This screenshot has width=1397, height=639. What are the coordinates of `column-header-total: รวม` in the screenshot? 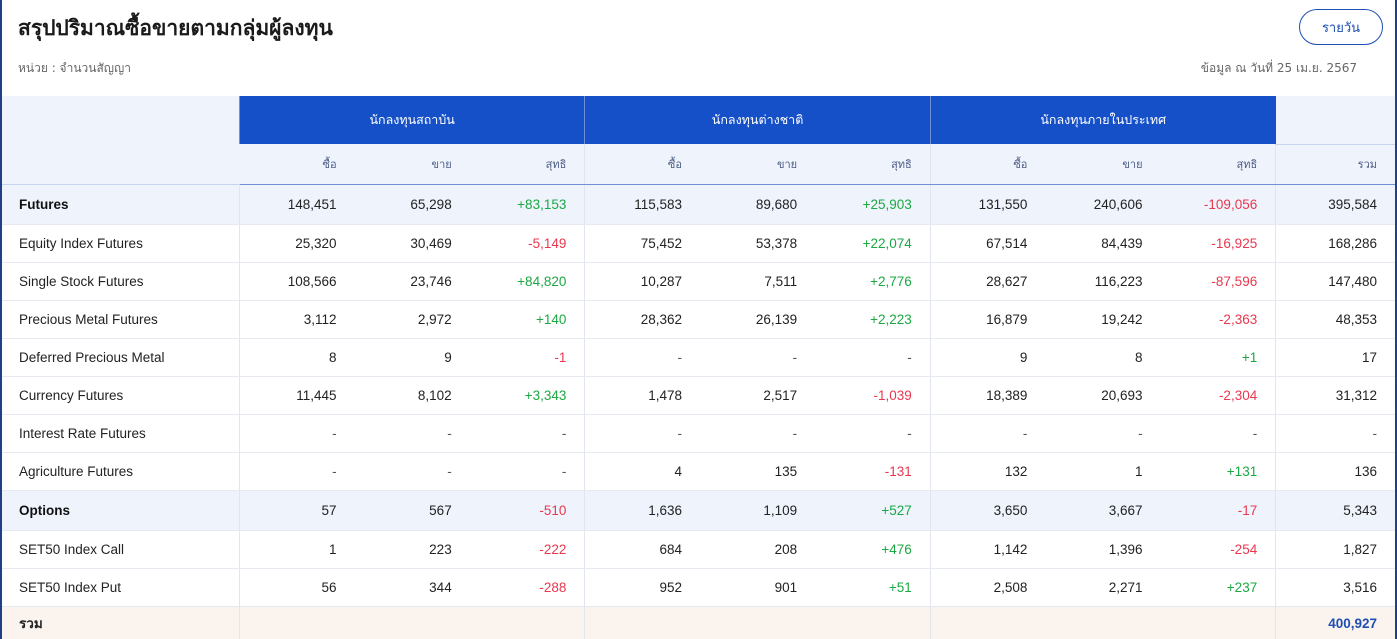 It's located at (1335, 164).